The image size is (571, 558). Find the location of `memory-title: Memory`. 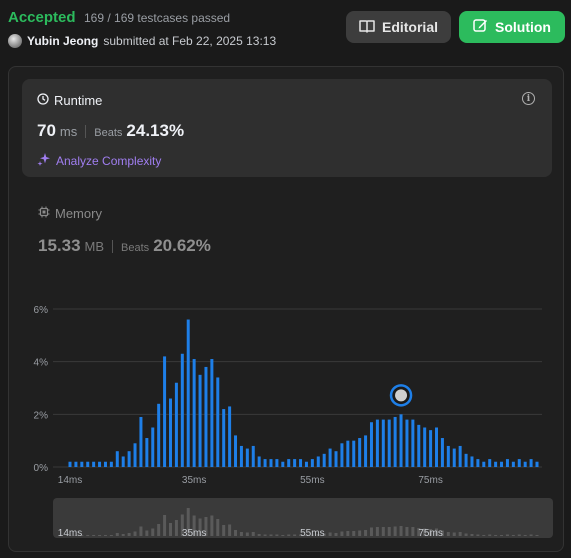

memory-title: Memory is located at coordinates (70, 213).